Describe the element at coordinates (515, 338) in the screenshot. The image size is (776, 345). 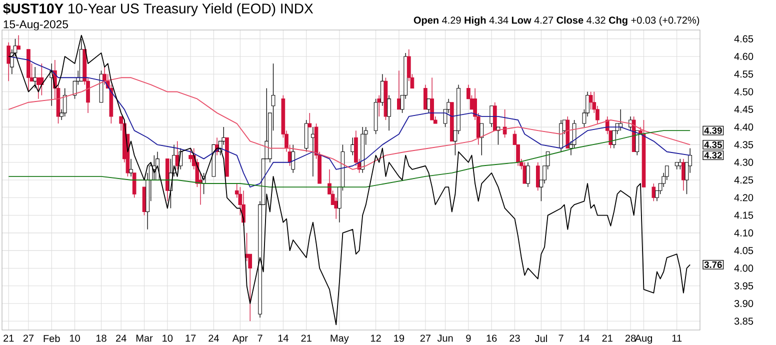
I see `x-tick-label: 23` at that location.